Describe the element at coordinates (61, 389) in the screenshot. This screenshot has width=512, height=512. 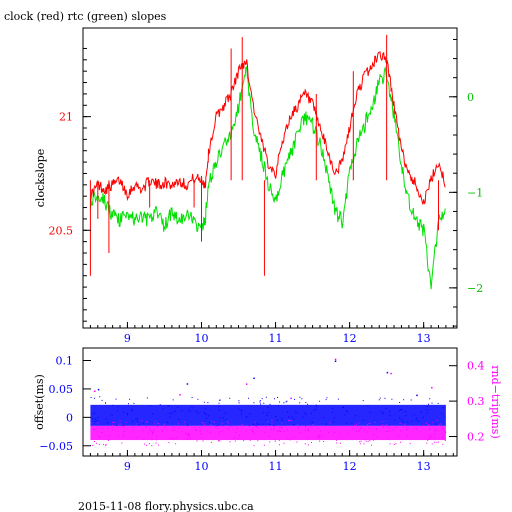
I see `bottom-y-tick-label: 0.05` at that location.